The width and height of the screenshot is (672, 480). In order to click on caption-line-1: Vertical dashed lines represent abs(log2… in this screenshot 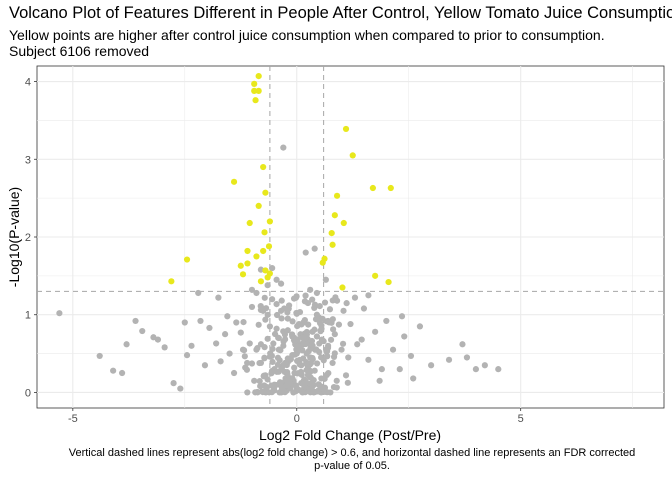, I will do `click(352, 453)`.